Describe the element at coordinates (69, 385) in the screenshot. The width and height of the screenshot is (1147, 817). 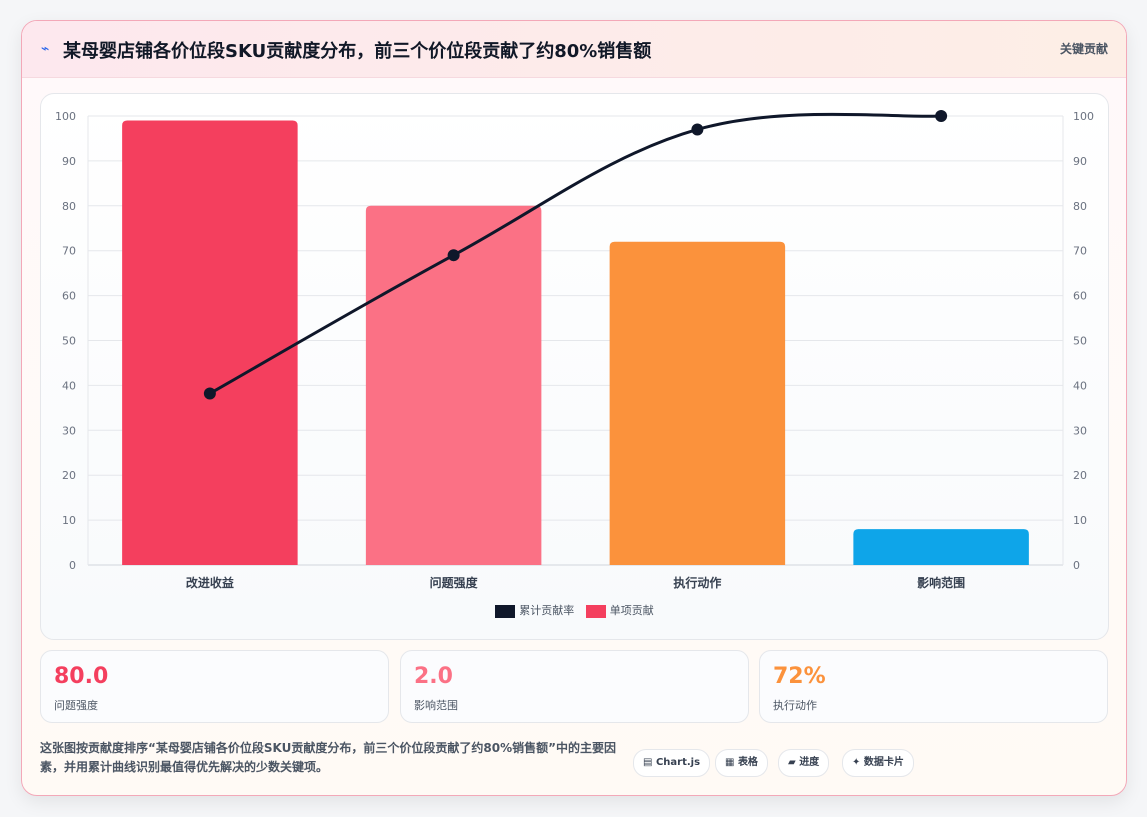
I see `y-tick-label: 40` at that location.